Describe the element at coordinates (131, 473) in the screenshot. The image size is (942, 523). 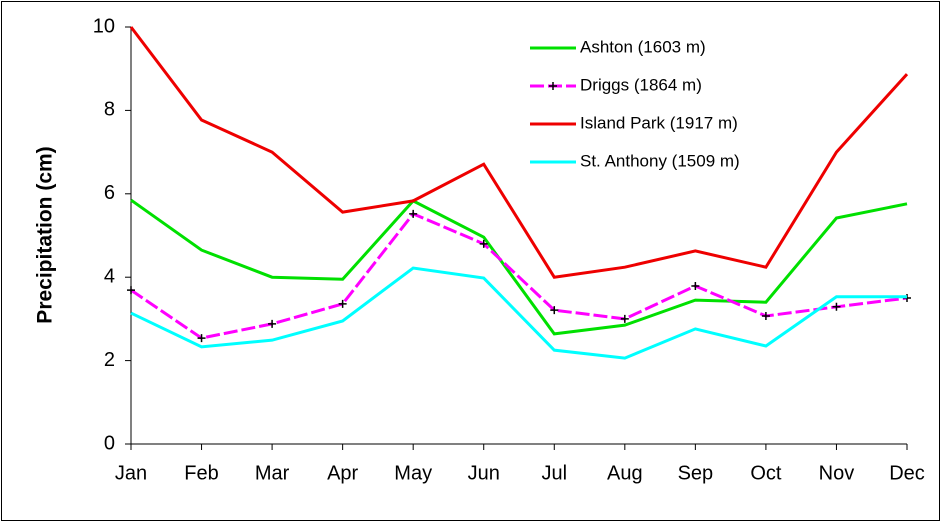
I see `x-tick-label: Jan` at that location.